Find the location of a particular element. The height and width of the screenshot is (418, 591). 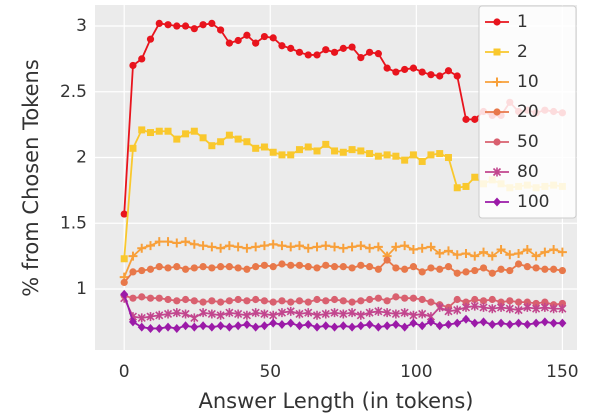

legend-label: 1 is located at coordinates (522, 22).